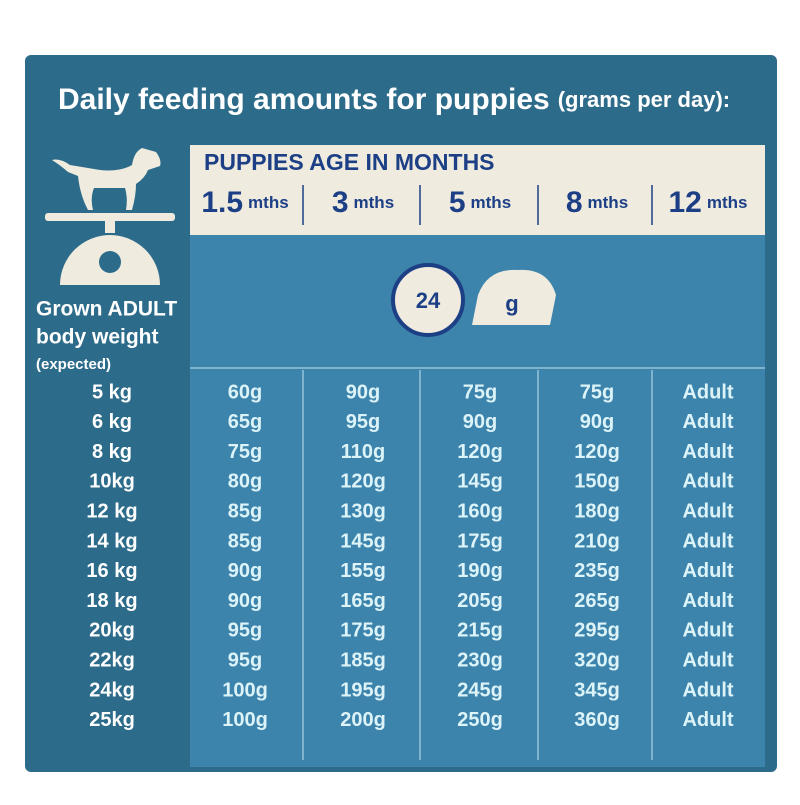 Image resolution: width=800 pixels, height=805 pixels. I want to click on column-number: 3, so click(340, 202).